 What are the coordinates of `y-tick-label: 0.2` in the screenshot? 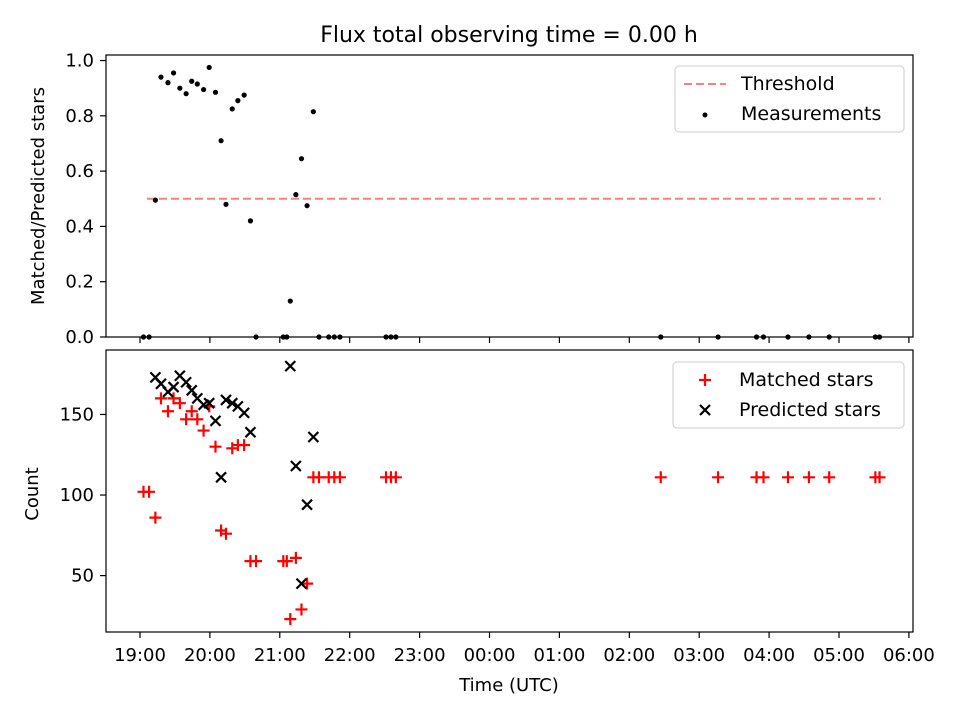 It's located at (79, 282).